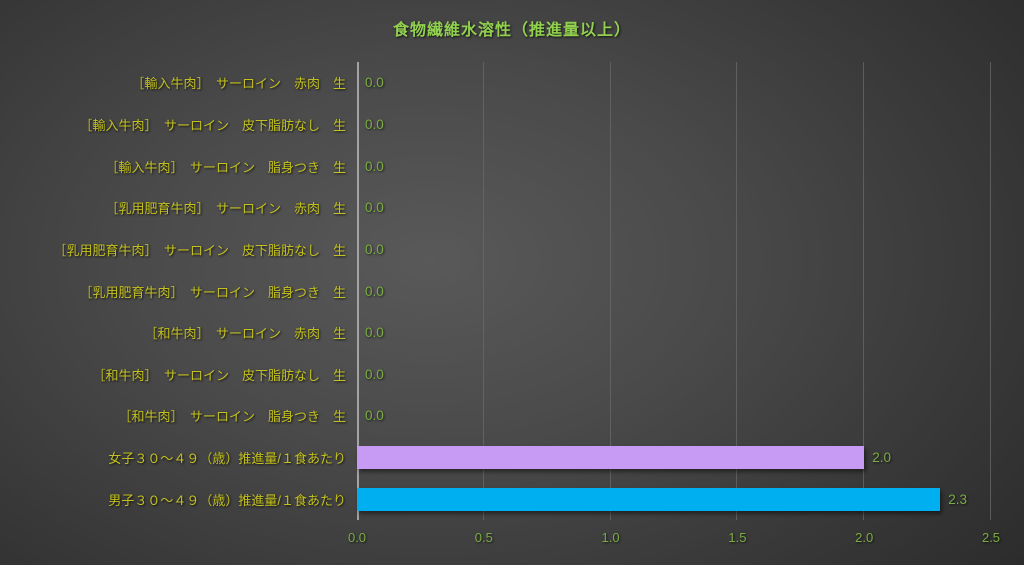 Image resolution: width=1024 pixels, height=565 pixels. I want to click on chart-row: ［乳用肥育牛肉］ サーロイン 赤肉 生 0.0, so click(495, 208).